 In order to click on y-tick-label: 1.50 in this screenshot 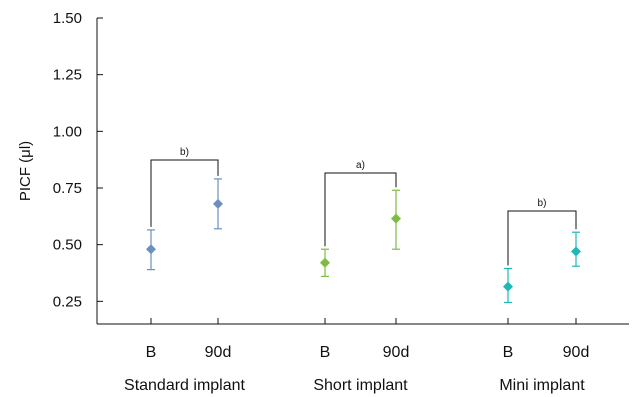, I will do `click(67, 18)`.